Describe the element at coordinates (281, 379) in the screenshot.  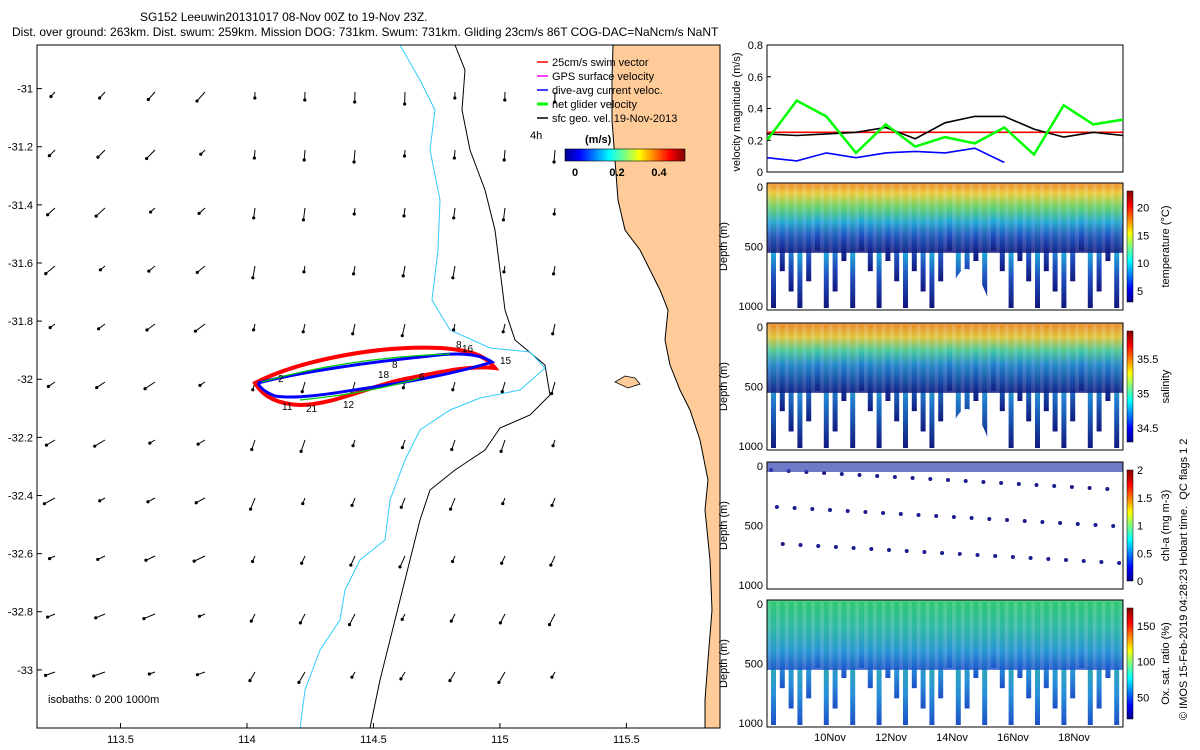
I see `track-day-label: 2` at that location.